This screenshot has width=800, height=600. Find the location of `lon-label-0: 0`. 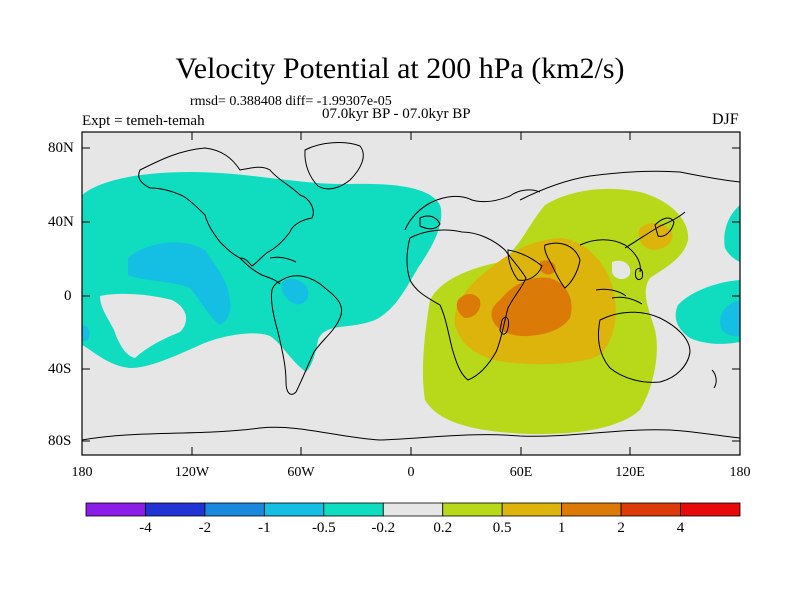

lon-label-0: 0 is located at coordinates (411, 472).